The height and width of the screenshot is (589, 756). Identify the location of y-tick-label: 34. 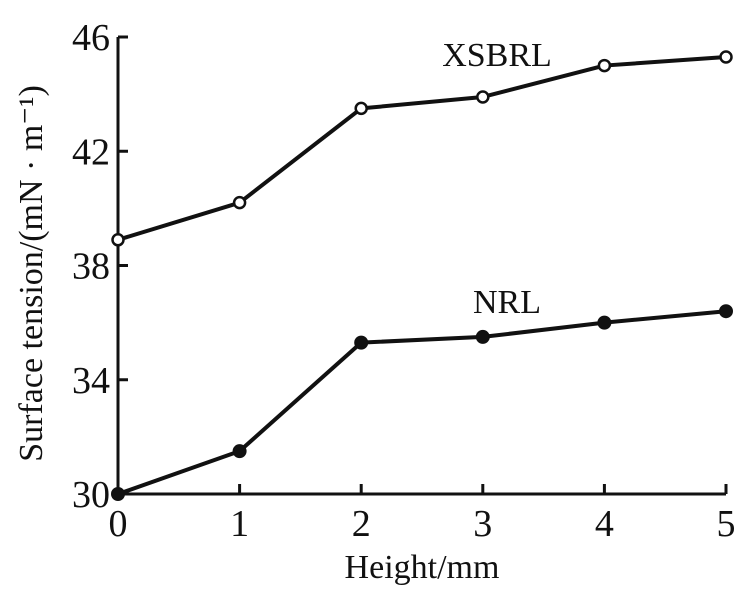
(91, 381).